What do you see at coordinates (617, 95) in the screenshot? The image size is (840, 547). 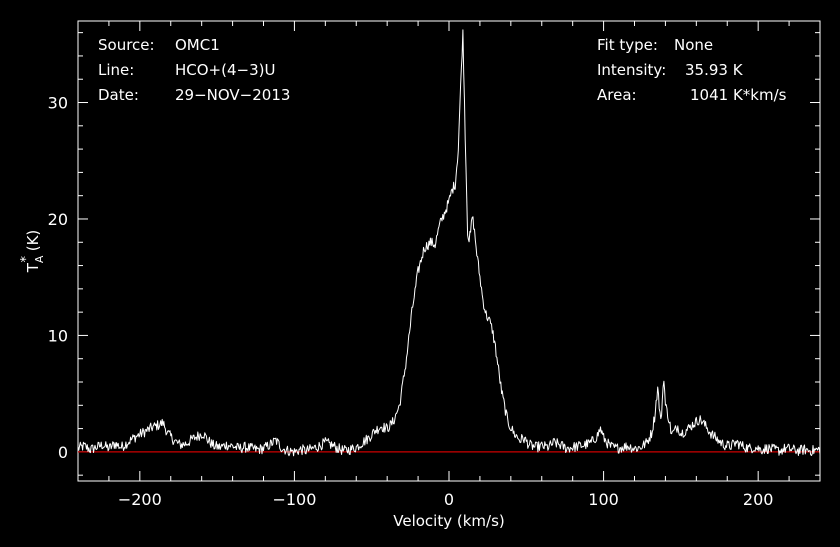 I see `area-label: Area:` at bounding box center [617, 95].